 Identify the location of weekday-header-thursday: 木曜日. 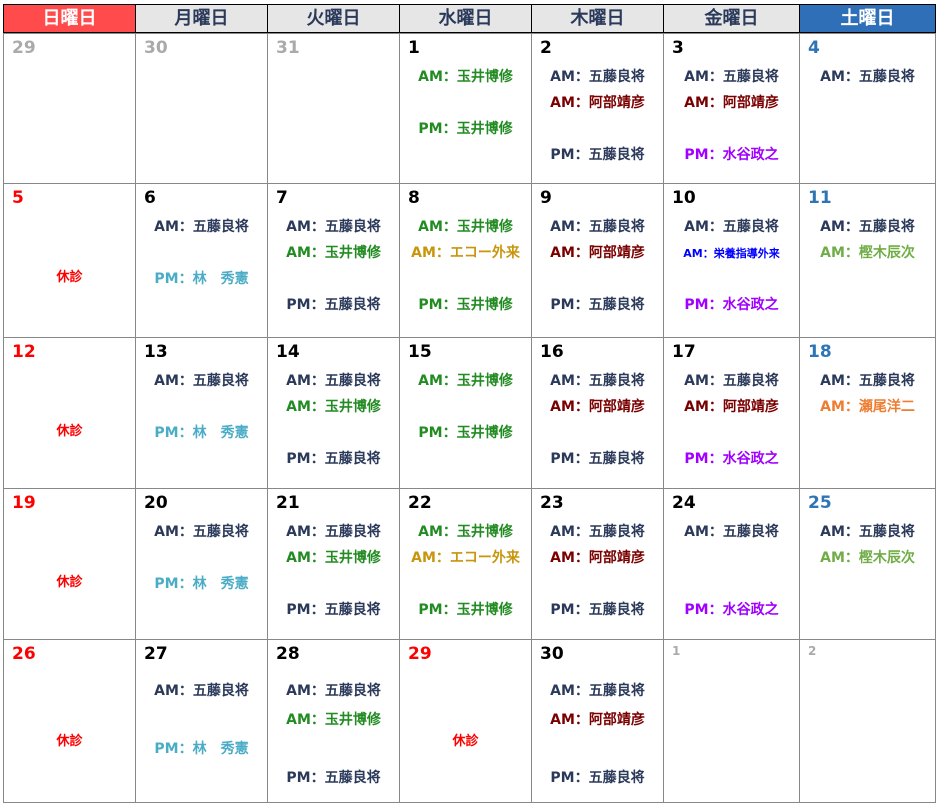
(597, 18).